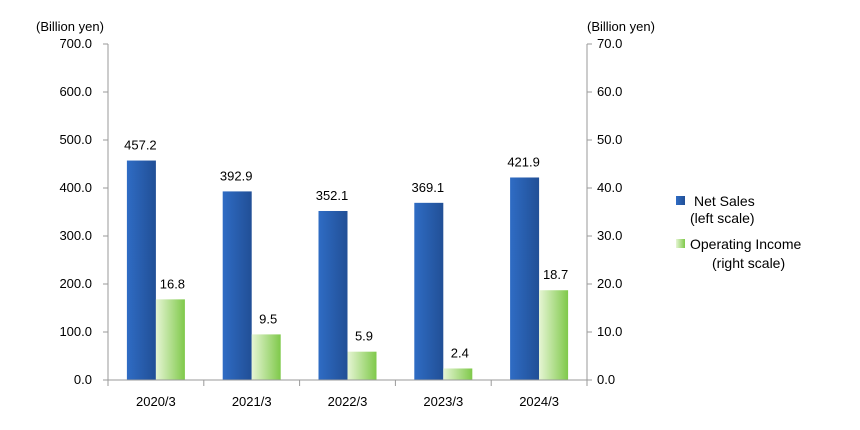 This screenshot has width=860, height=430. Describe the element at coordinates (75, 91) in the screenshot. I see `left-tick-label: 600.0` at that location.